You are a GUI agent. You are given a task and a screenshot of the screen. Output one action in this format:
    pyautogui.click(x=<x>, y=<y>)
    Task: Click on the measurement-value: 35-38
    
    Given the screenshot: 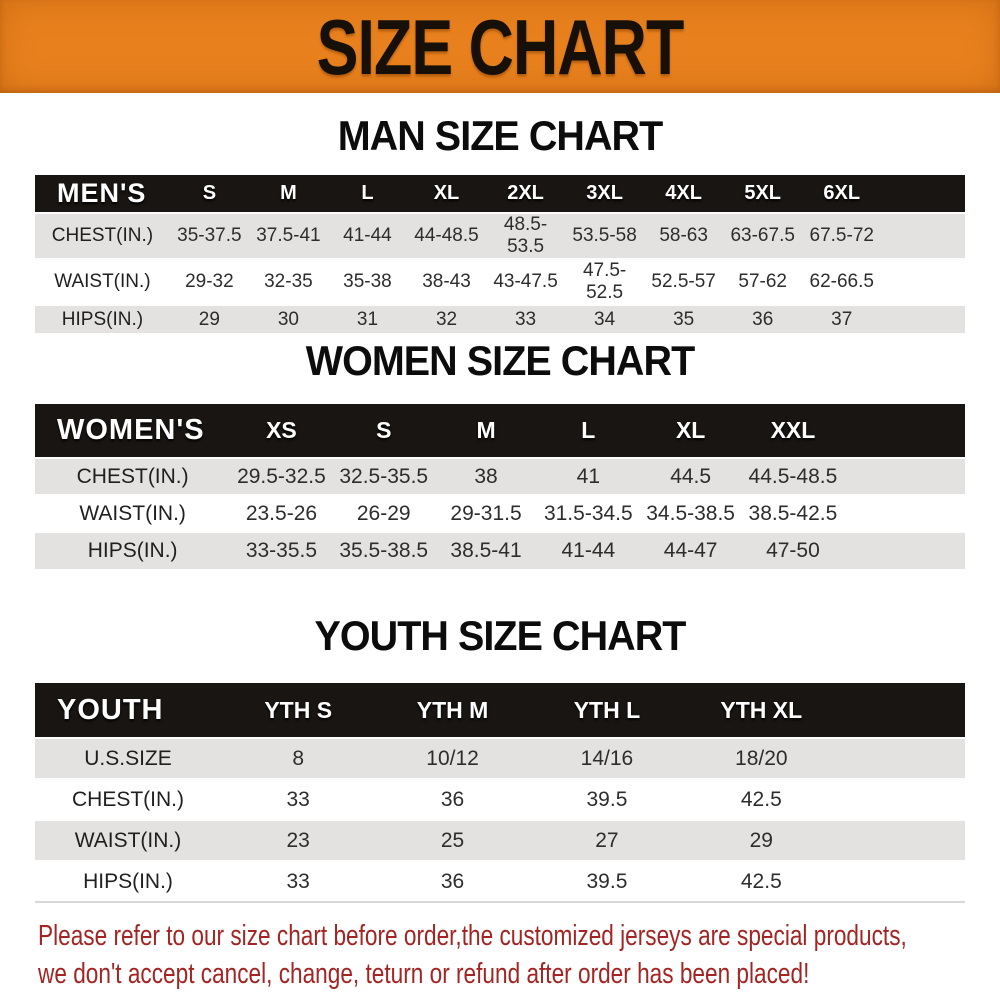 What is the action you would take?
    pyautogui.click(x=367, y=281)
    